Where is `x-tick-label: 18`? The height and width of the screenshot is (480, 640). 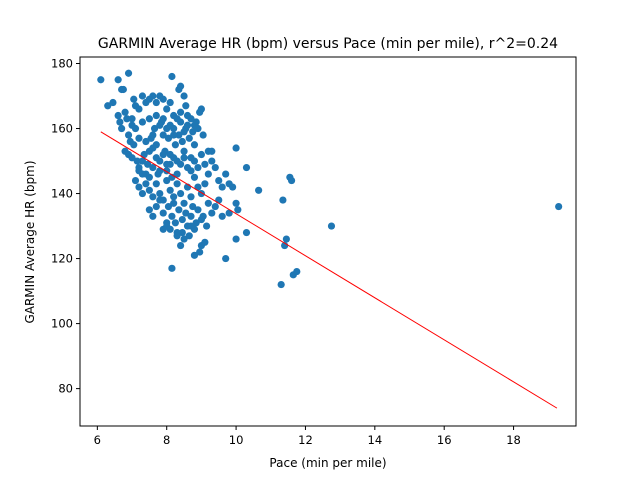
x-tick-label: 18 is located at coordinates (513, 440).